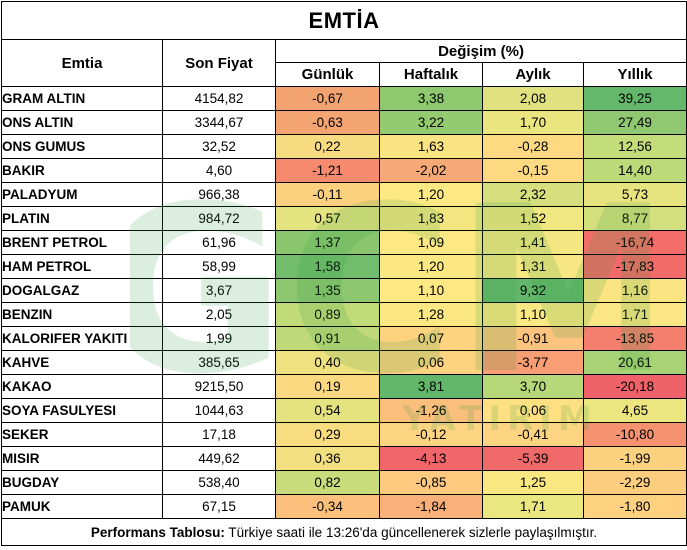 The image size is (687, 550). What do you see at coordinates (634, 410) in the screenshot?
I see `yearly-change-cell: 4,65` at bounding box center [634, 410].